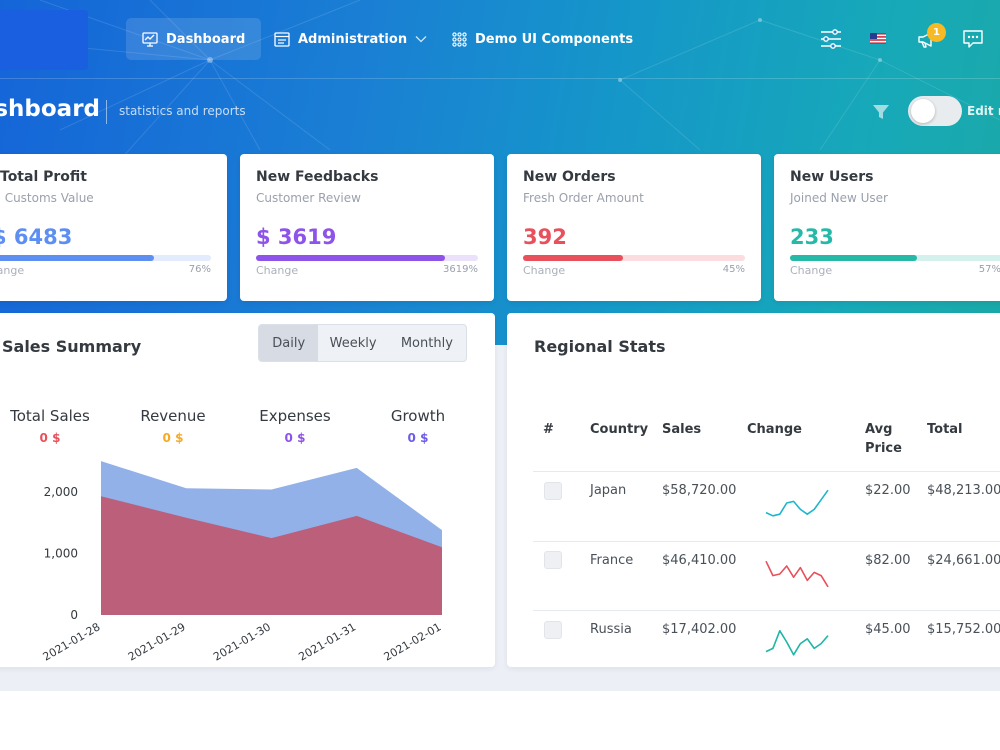 The width and height of the screenshot is (1000, 750). Describe the element at coordinates (812, 237) in the screenshot. I see `stat-card-value: 233` at that location.